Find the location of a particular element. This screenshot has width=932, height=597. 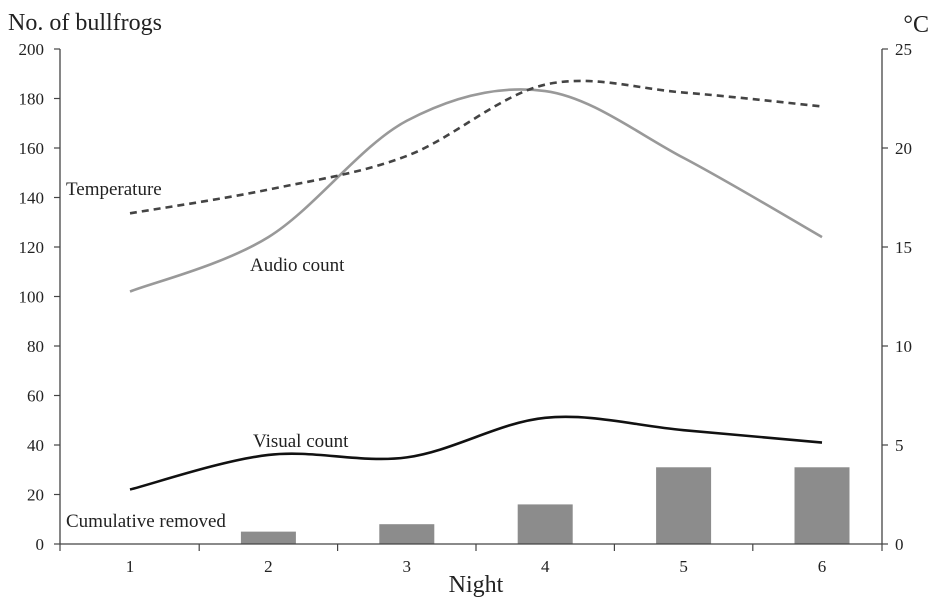

y2-tick-label: 15 is located at coordinates (903, 247).